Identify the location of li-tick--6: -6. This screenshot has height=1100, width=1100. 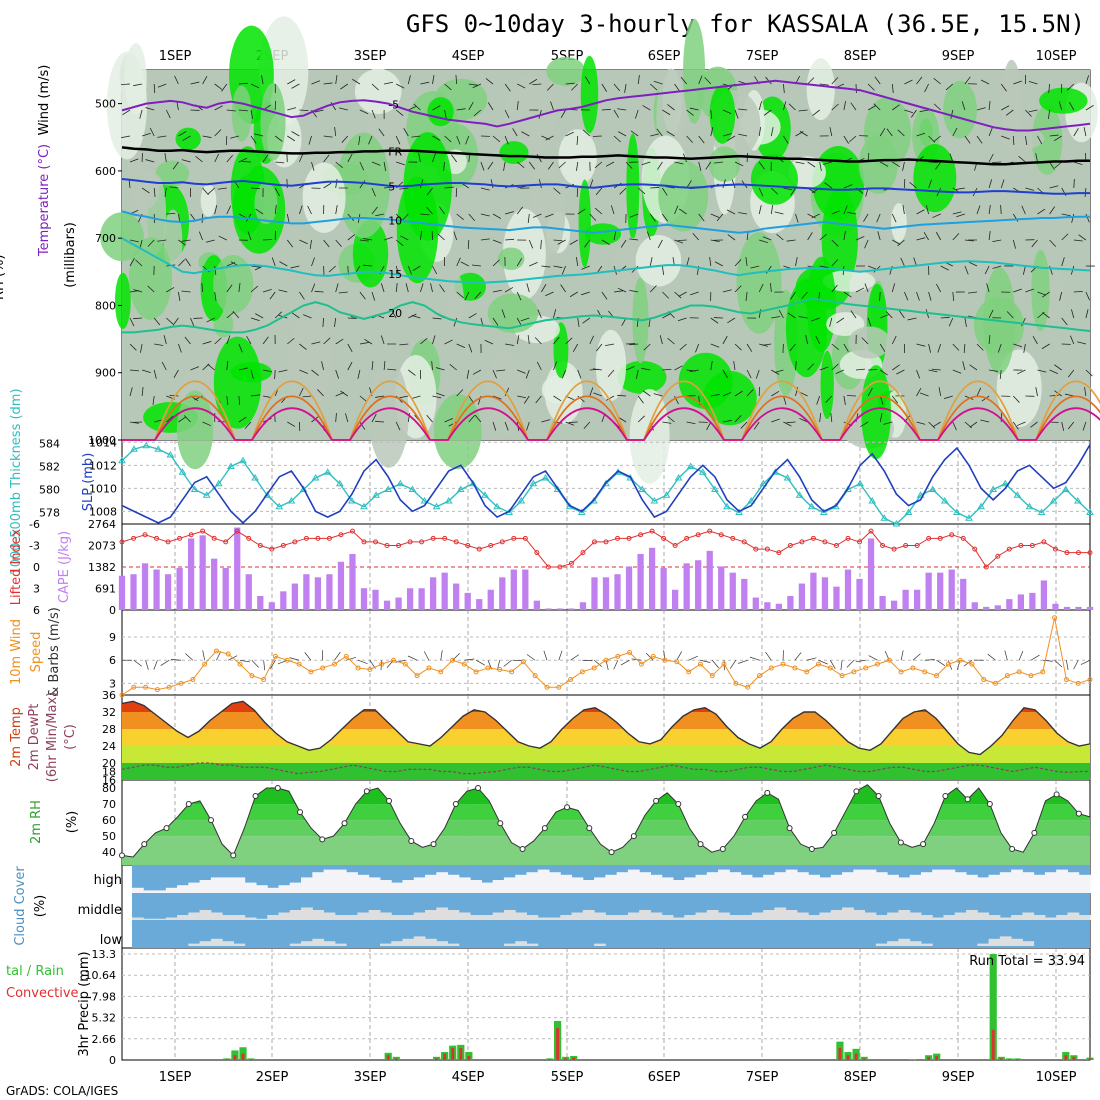
(34, 524).